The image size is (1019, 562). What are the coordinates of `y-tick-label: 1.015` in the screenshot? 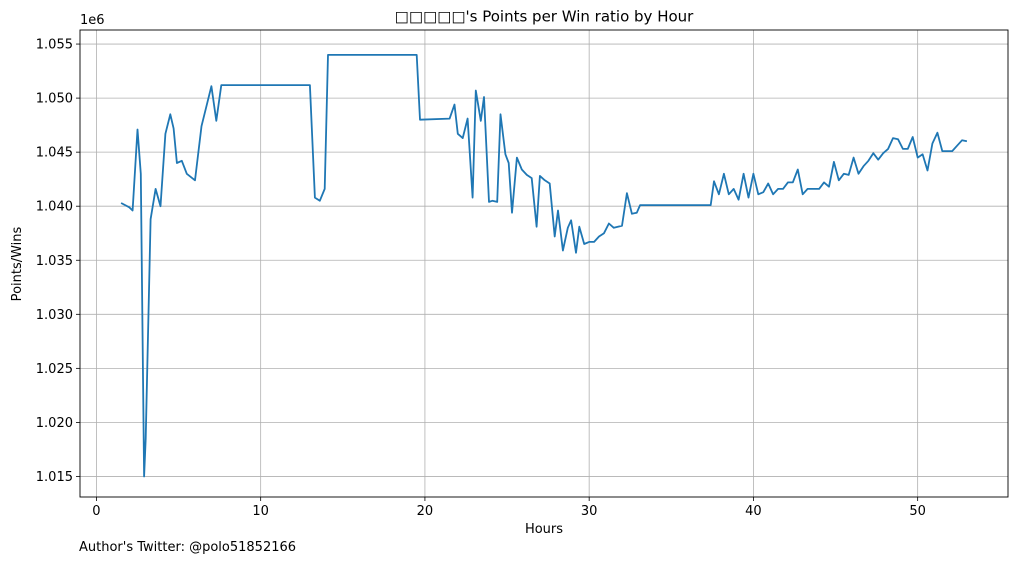 It's located at (54, 477).